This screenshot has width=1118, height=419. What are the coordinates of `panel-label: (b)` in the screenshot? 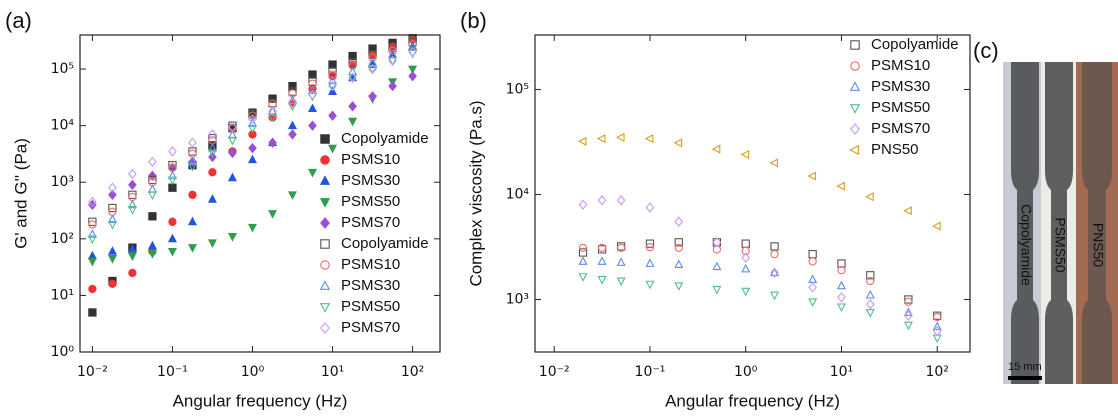 It's located at (473, 20).